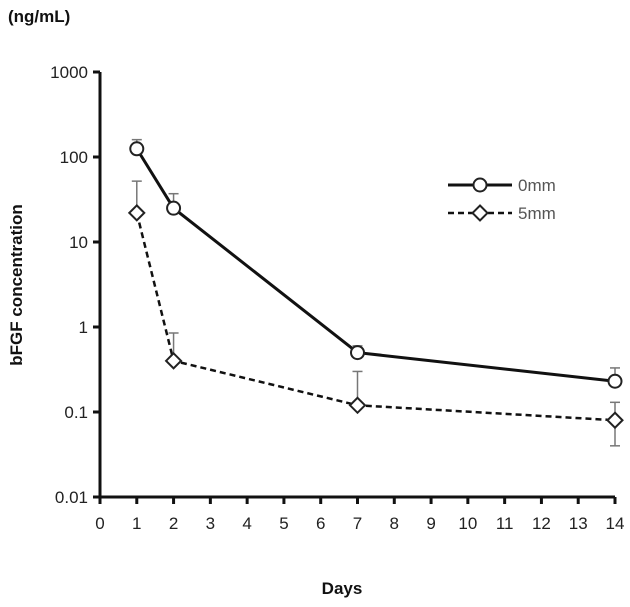  Describe the element at coordinates (283, 523) in the screenshot. I see `x-tick-label: 5` at that location.